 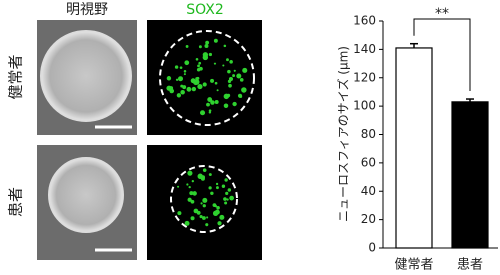 What do you see at coordinates (364, 49) in the screenshot?
I see `y-tick-label: 140` at bounding box center [364, 49].